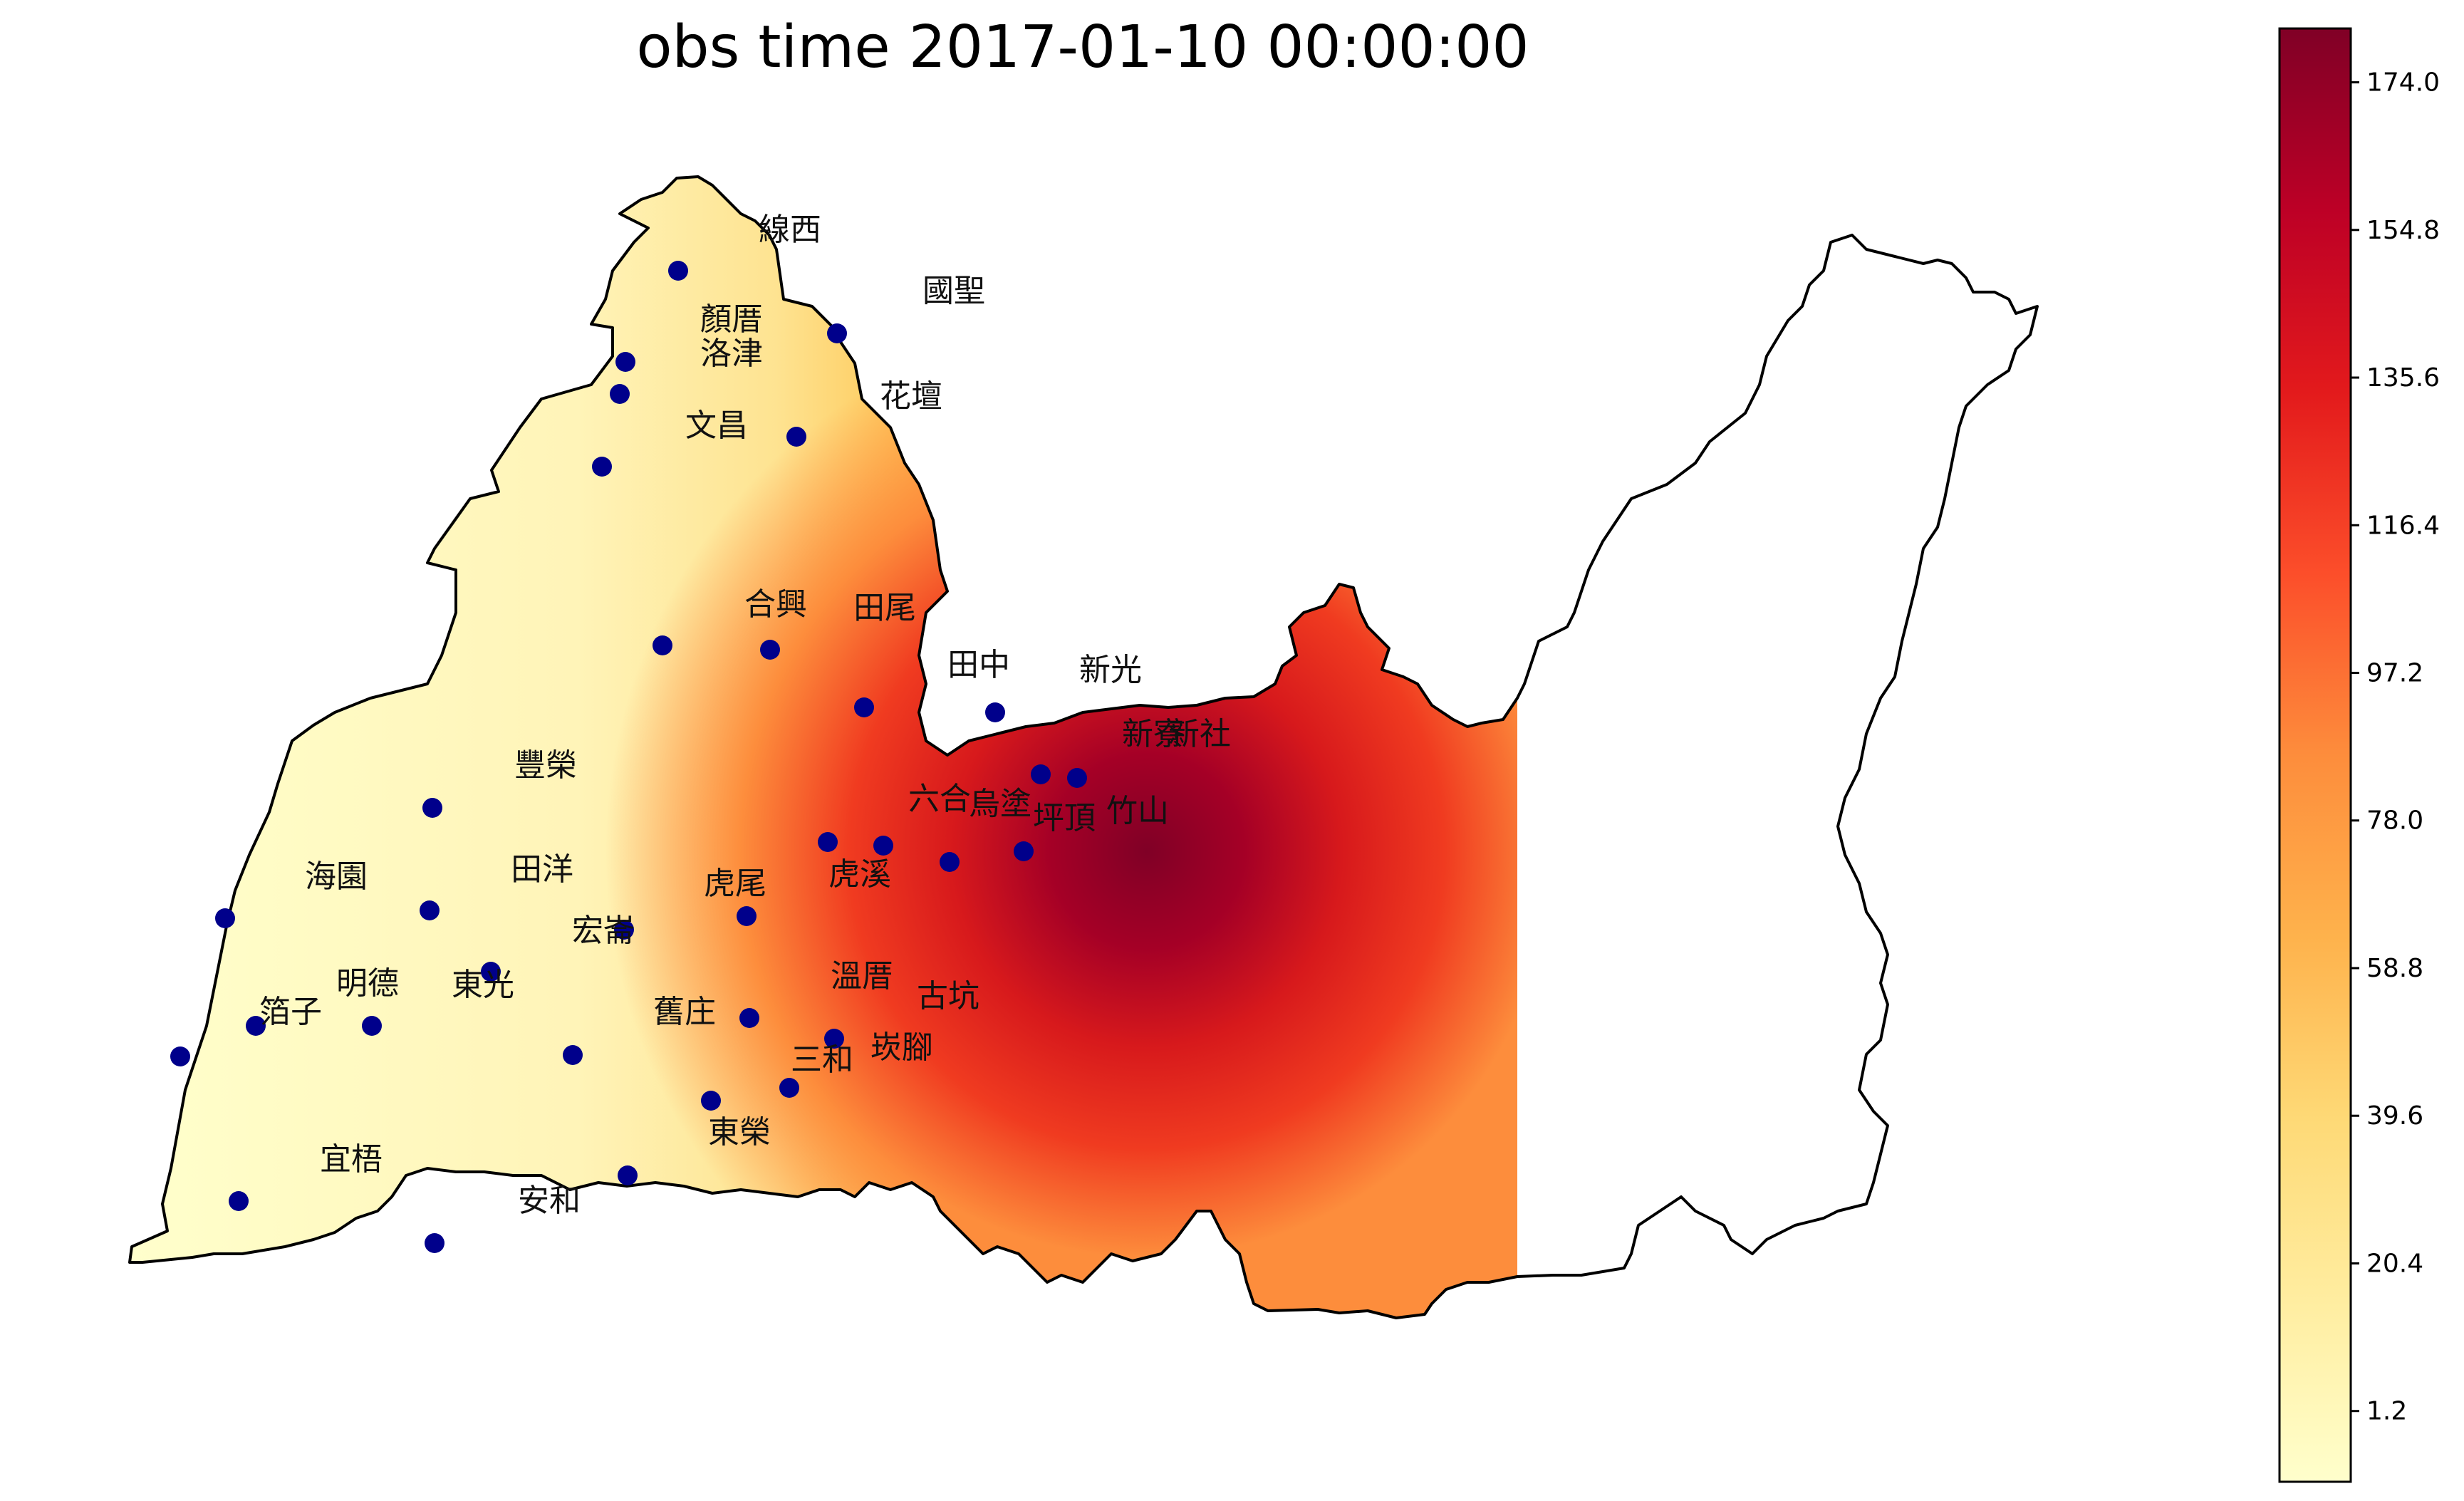 This screenshot has height=1501, width=2464. I want to click on station-label: 豐榮, so click(545, 765).